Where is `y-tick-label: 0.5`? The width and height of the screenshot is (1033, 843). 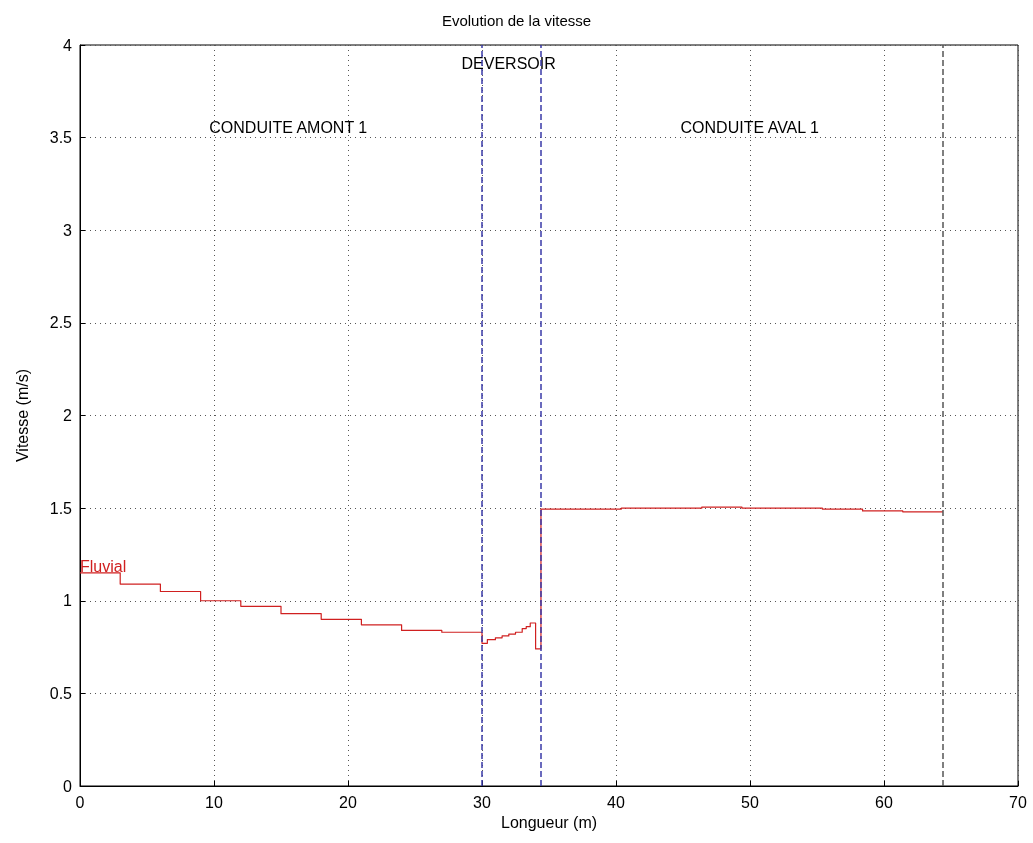 y-tick-label: 0.5 is located at coordinates (61, 693).